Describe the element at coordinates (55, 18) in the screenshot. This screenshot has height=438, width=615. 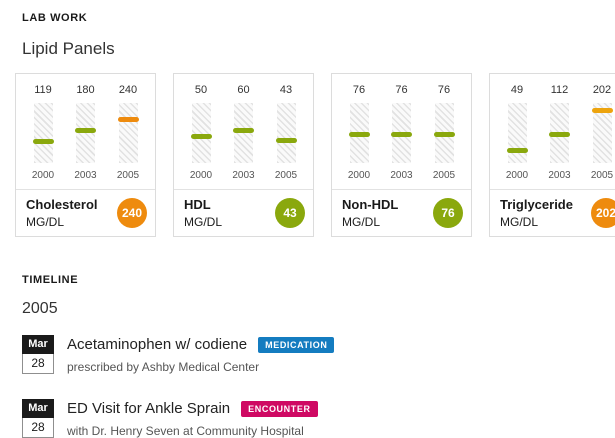
I see `lab-work-heading: LAB WORK` at that location.